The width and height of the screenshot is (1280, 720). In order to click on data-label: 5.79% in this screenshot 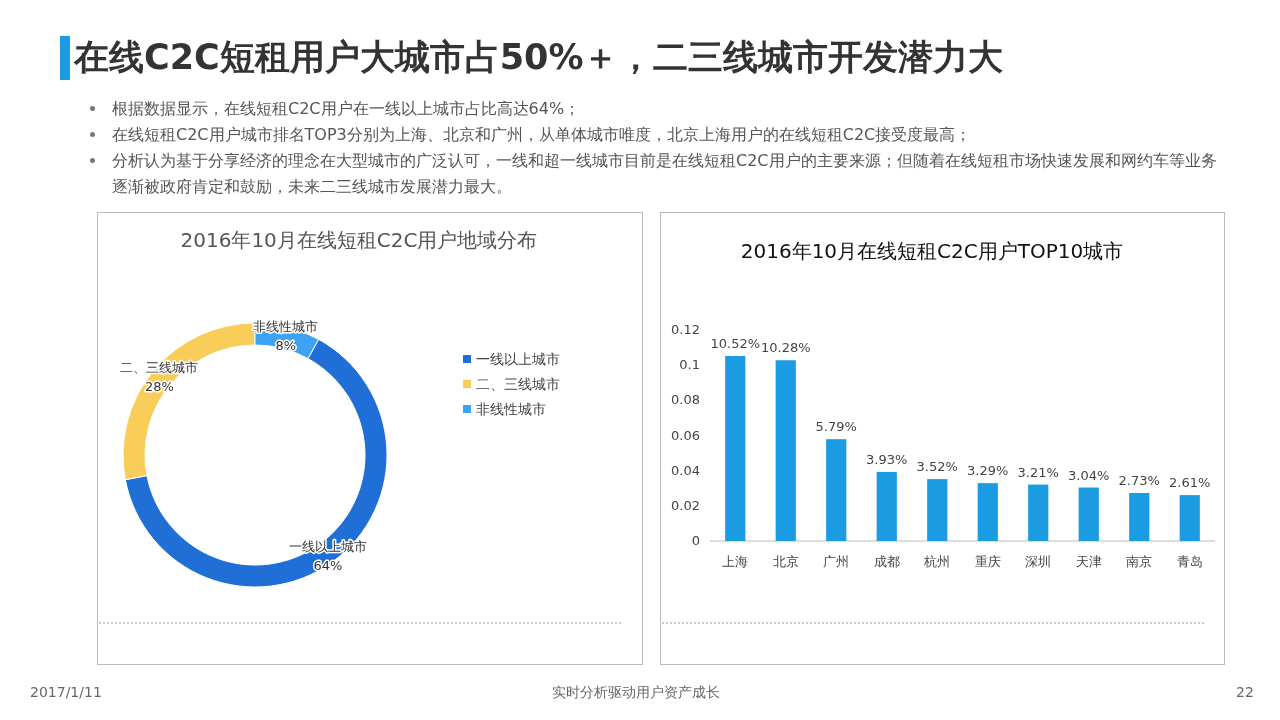, I will do `click(836, 427)`.